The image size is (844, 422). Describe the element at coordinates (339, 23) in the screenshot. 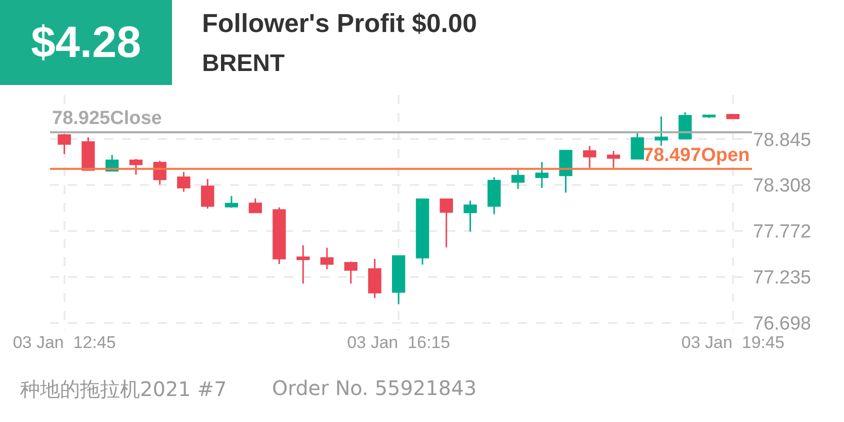

I see `chart-title: Follower's Profit $0.00` at that location.